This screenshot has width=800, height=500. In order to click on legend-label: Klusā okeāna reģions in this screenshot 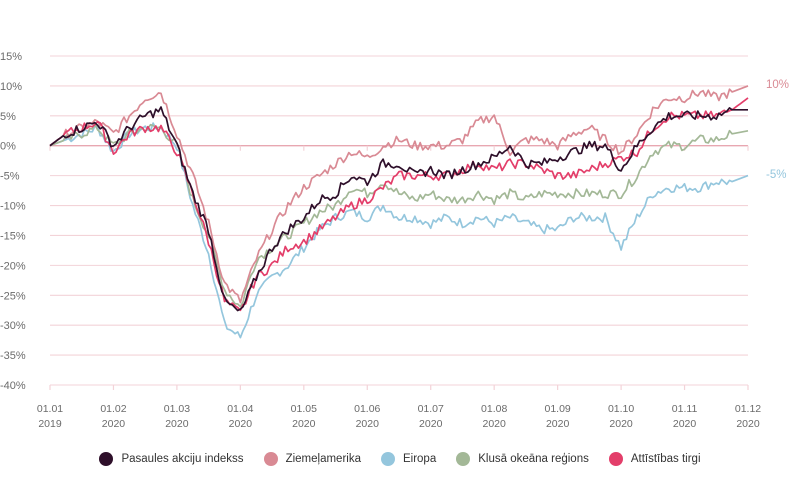, I will do `click(533, 459)`.